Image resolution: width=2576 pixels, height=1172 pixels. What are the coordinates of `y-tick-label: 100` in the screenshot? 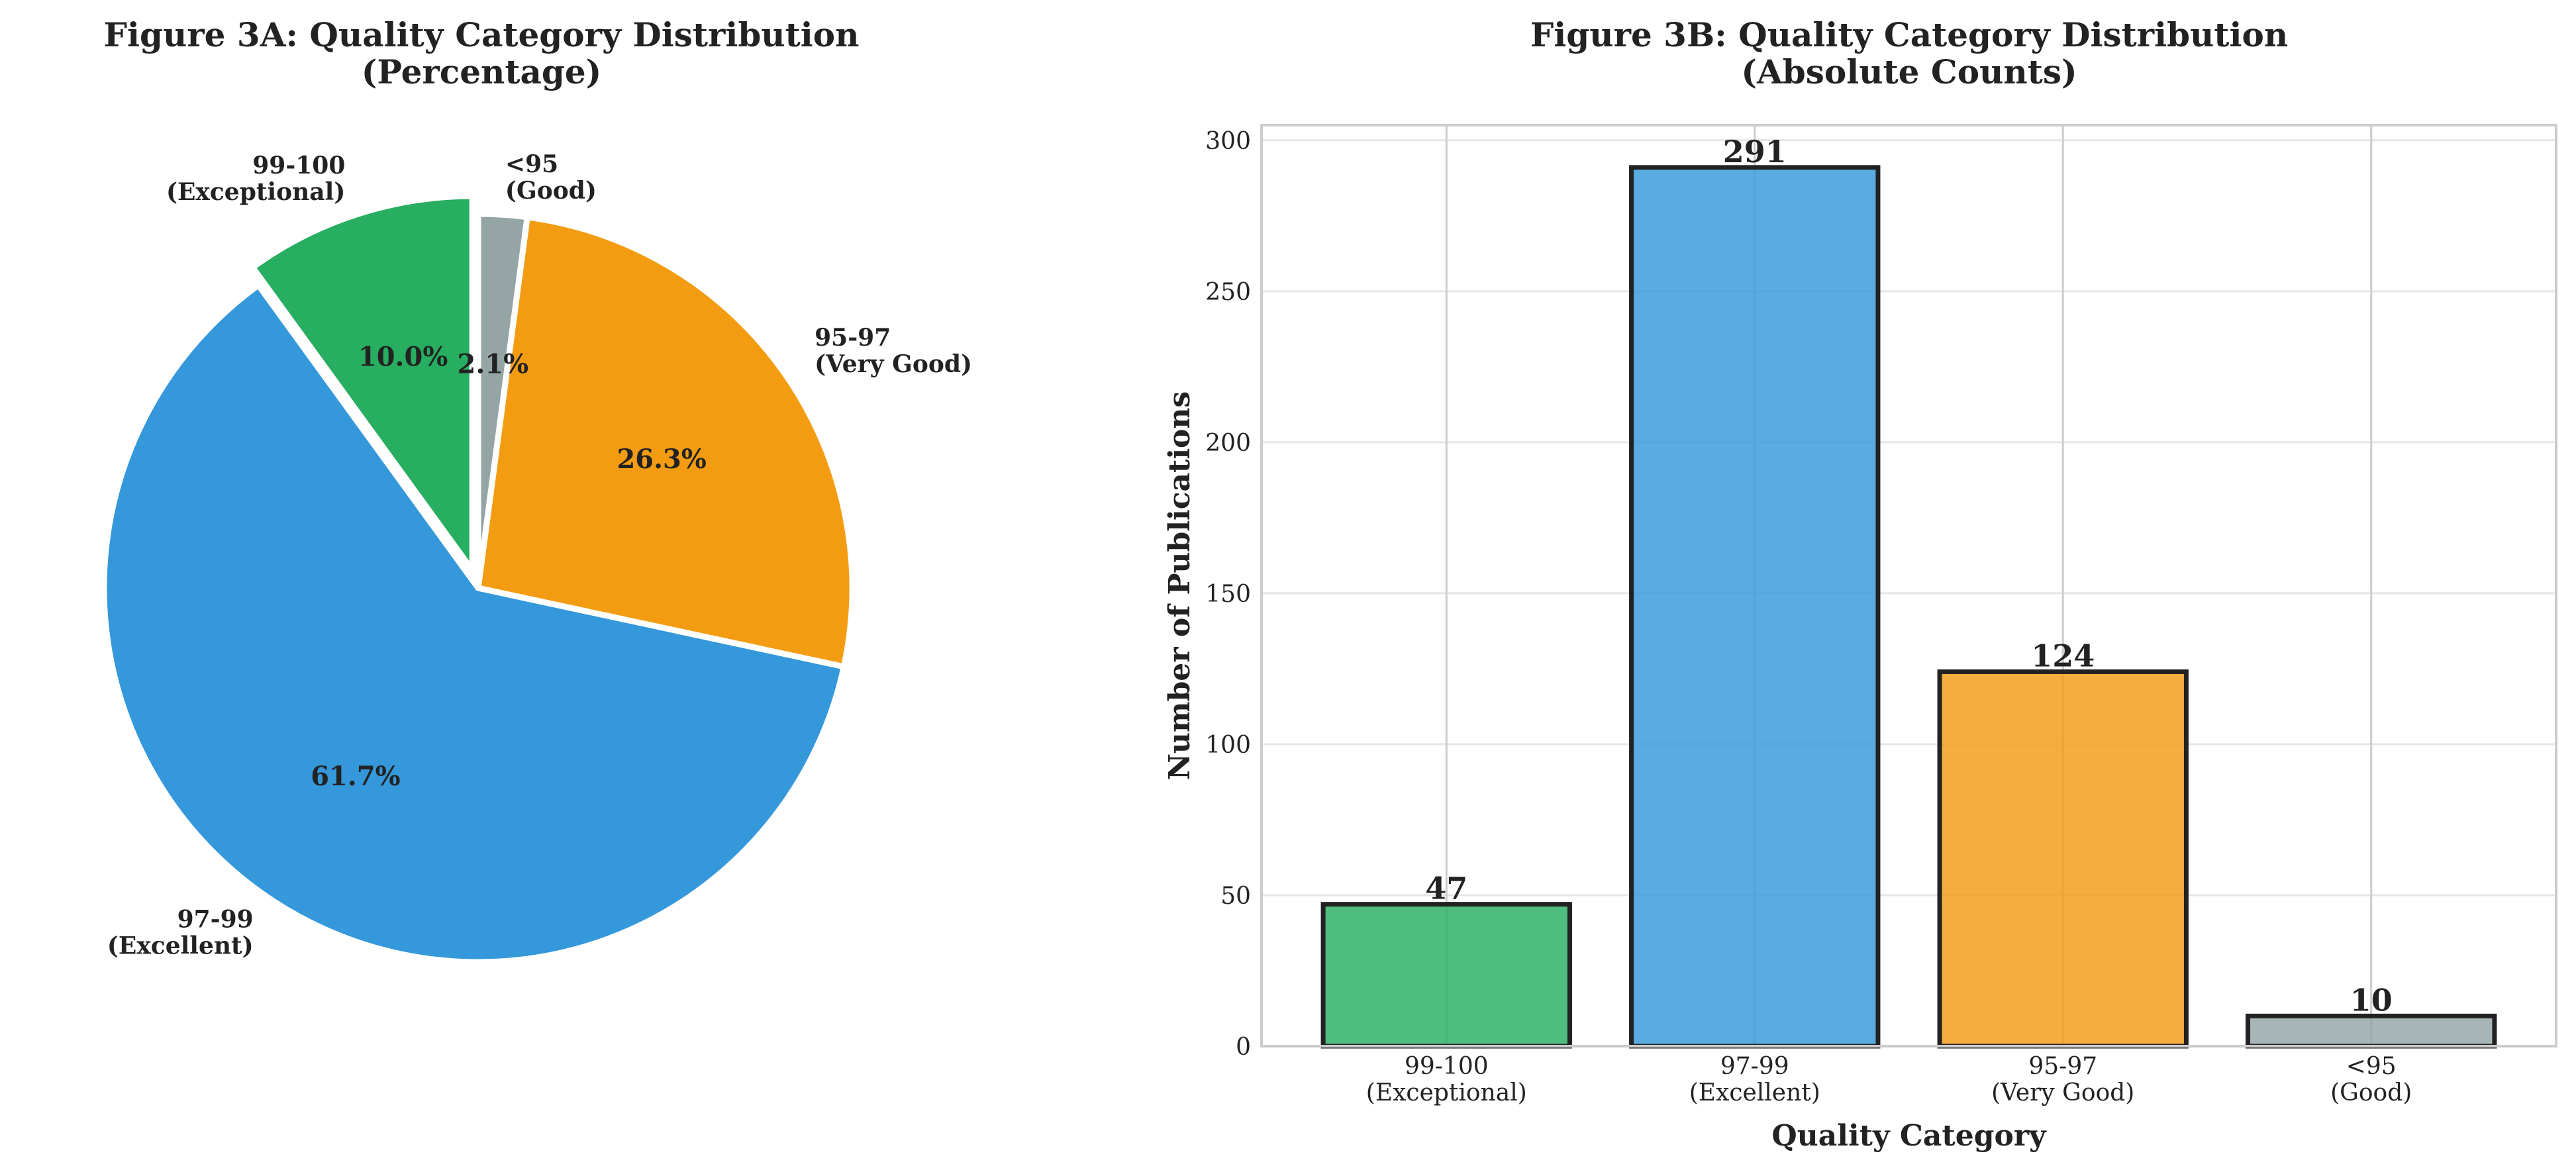 It's located at (1228, 745).